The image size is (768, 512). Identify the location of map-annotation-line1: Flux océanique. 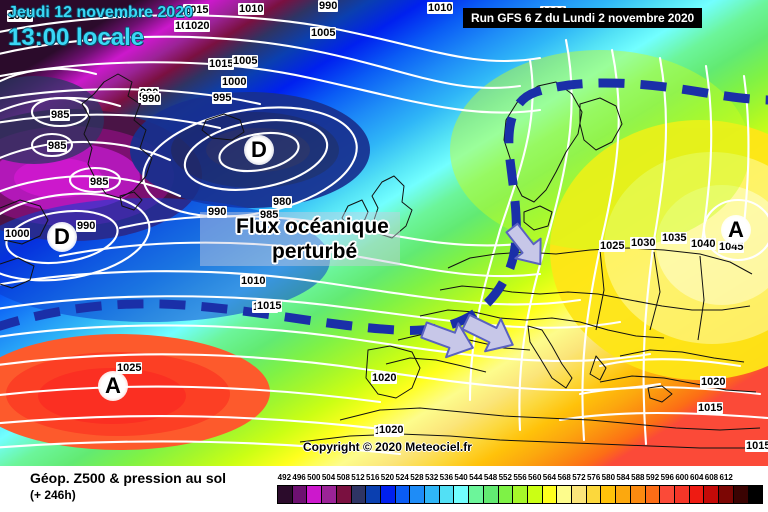
(312, 226).